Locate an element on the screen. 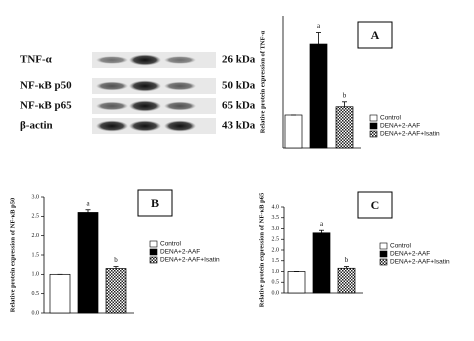 The width and height of the screenshot is (474, 341). panel-label: A is located at coordinates (375, 35).